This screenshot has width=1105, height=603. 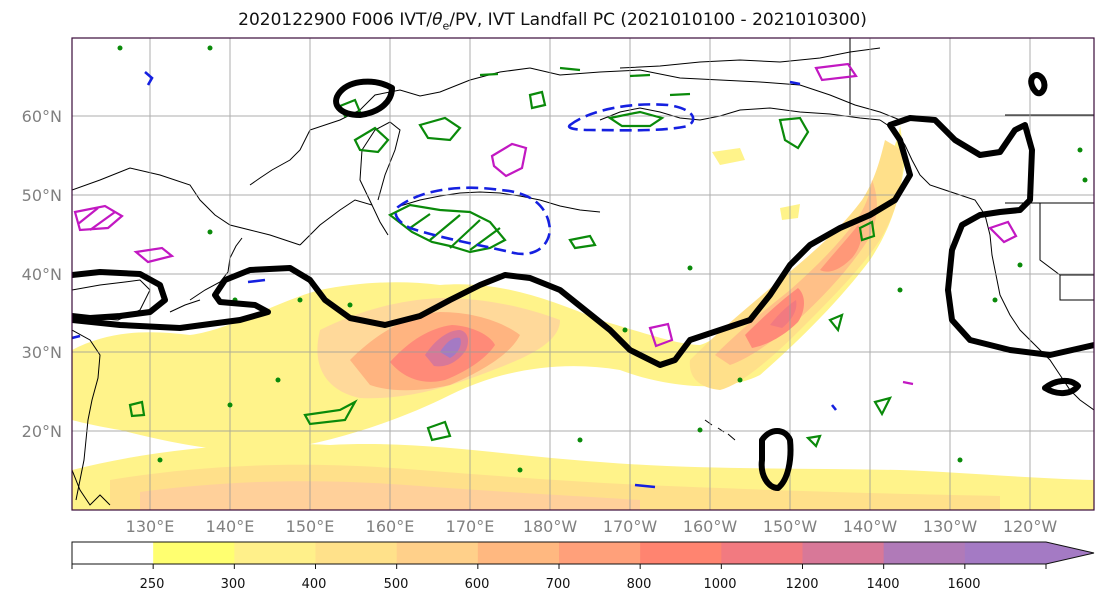 What do you see at coordinates (639, 584) in the screenshot?
I see `colorbar-tick-label: 800` at bounding box center [639, 584].